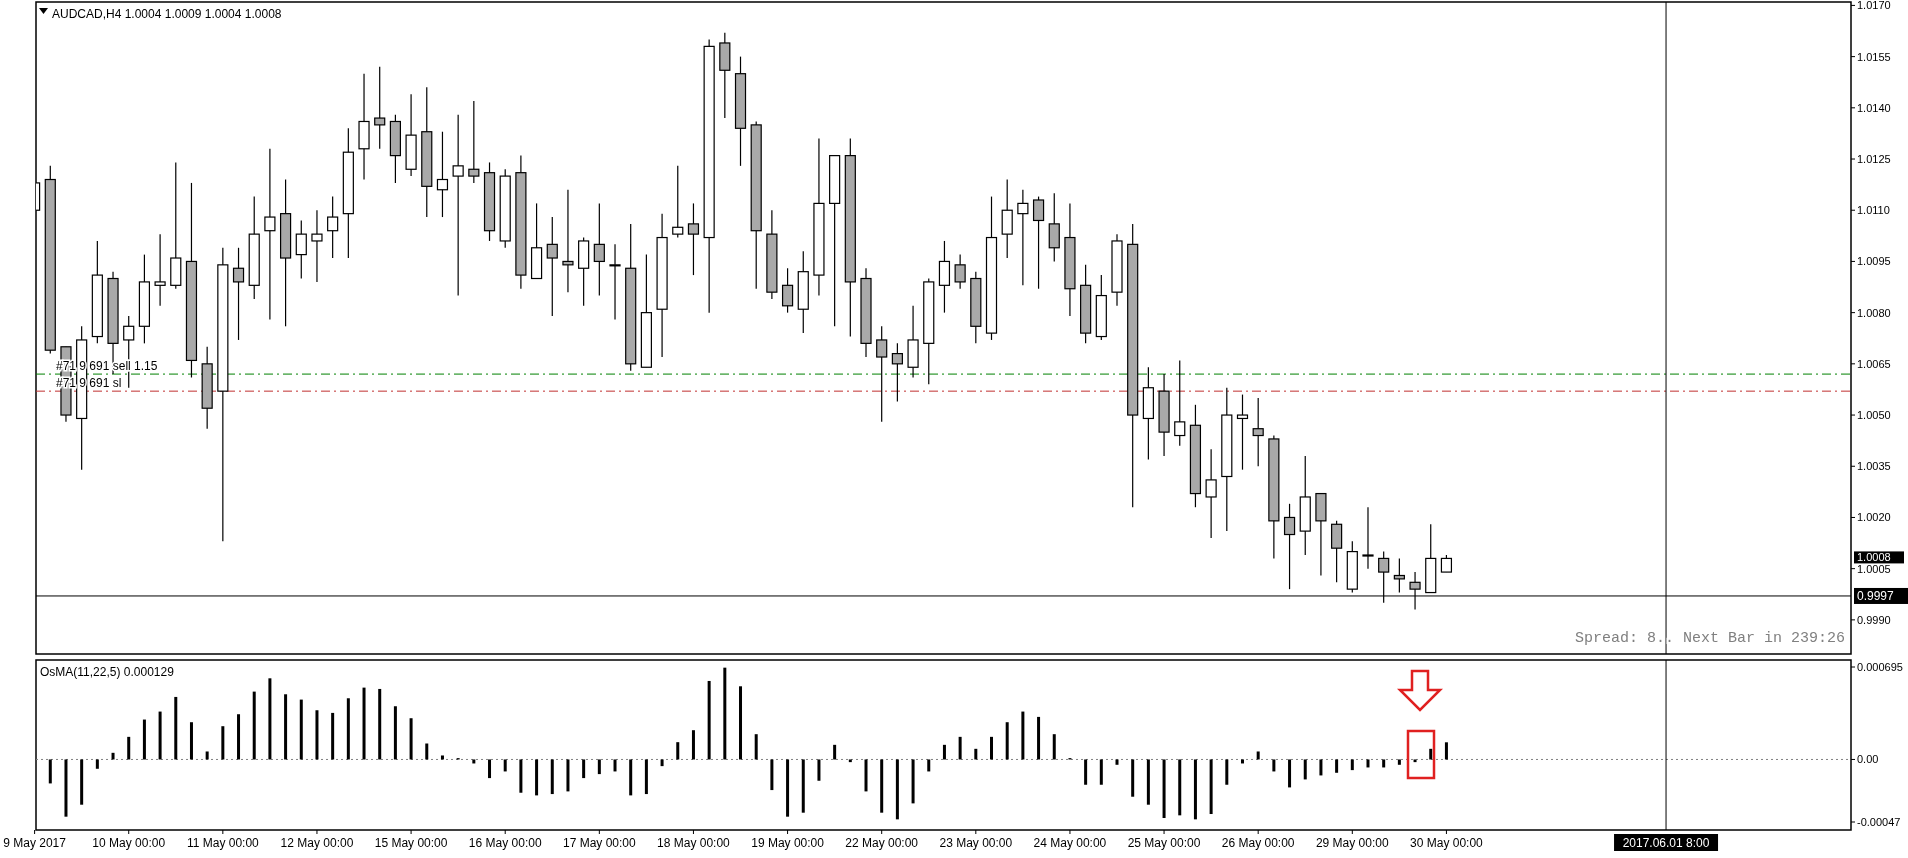 The image size is (1908, 858). I want to click on x-tick-label: 25 May 00:00, so click(1164, 843).